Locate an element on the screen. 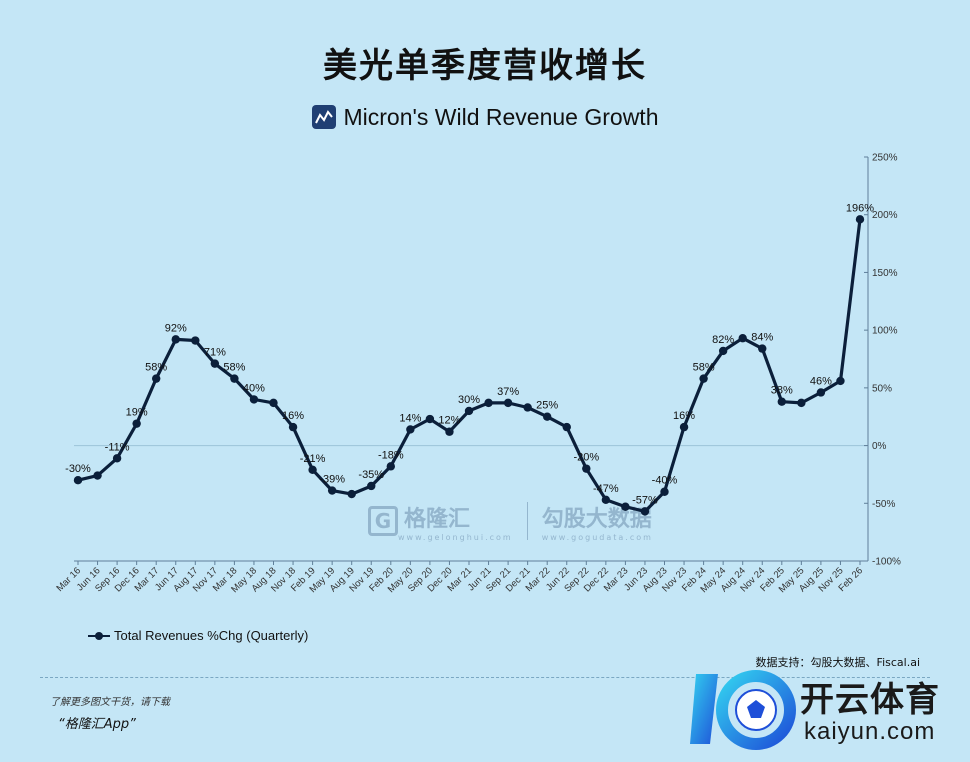  data-label: -30% is located at coordinates (78, 469).